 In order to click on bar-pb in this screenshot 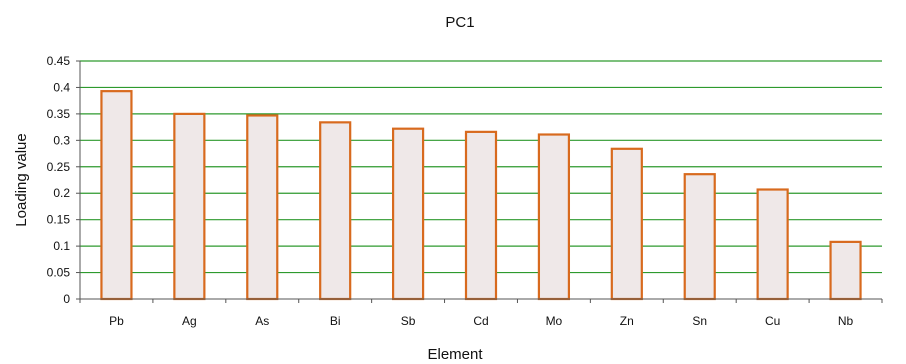, I will do `click(116, 195)`.